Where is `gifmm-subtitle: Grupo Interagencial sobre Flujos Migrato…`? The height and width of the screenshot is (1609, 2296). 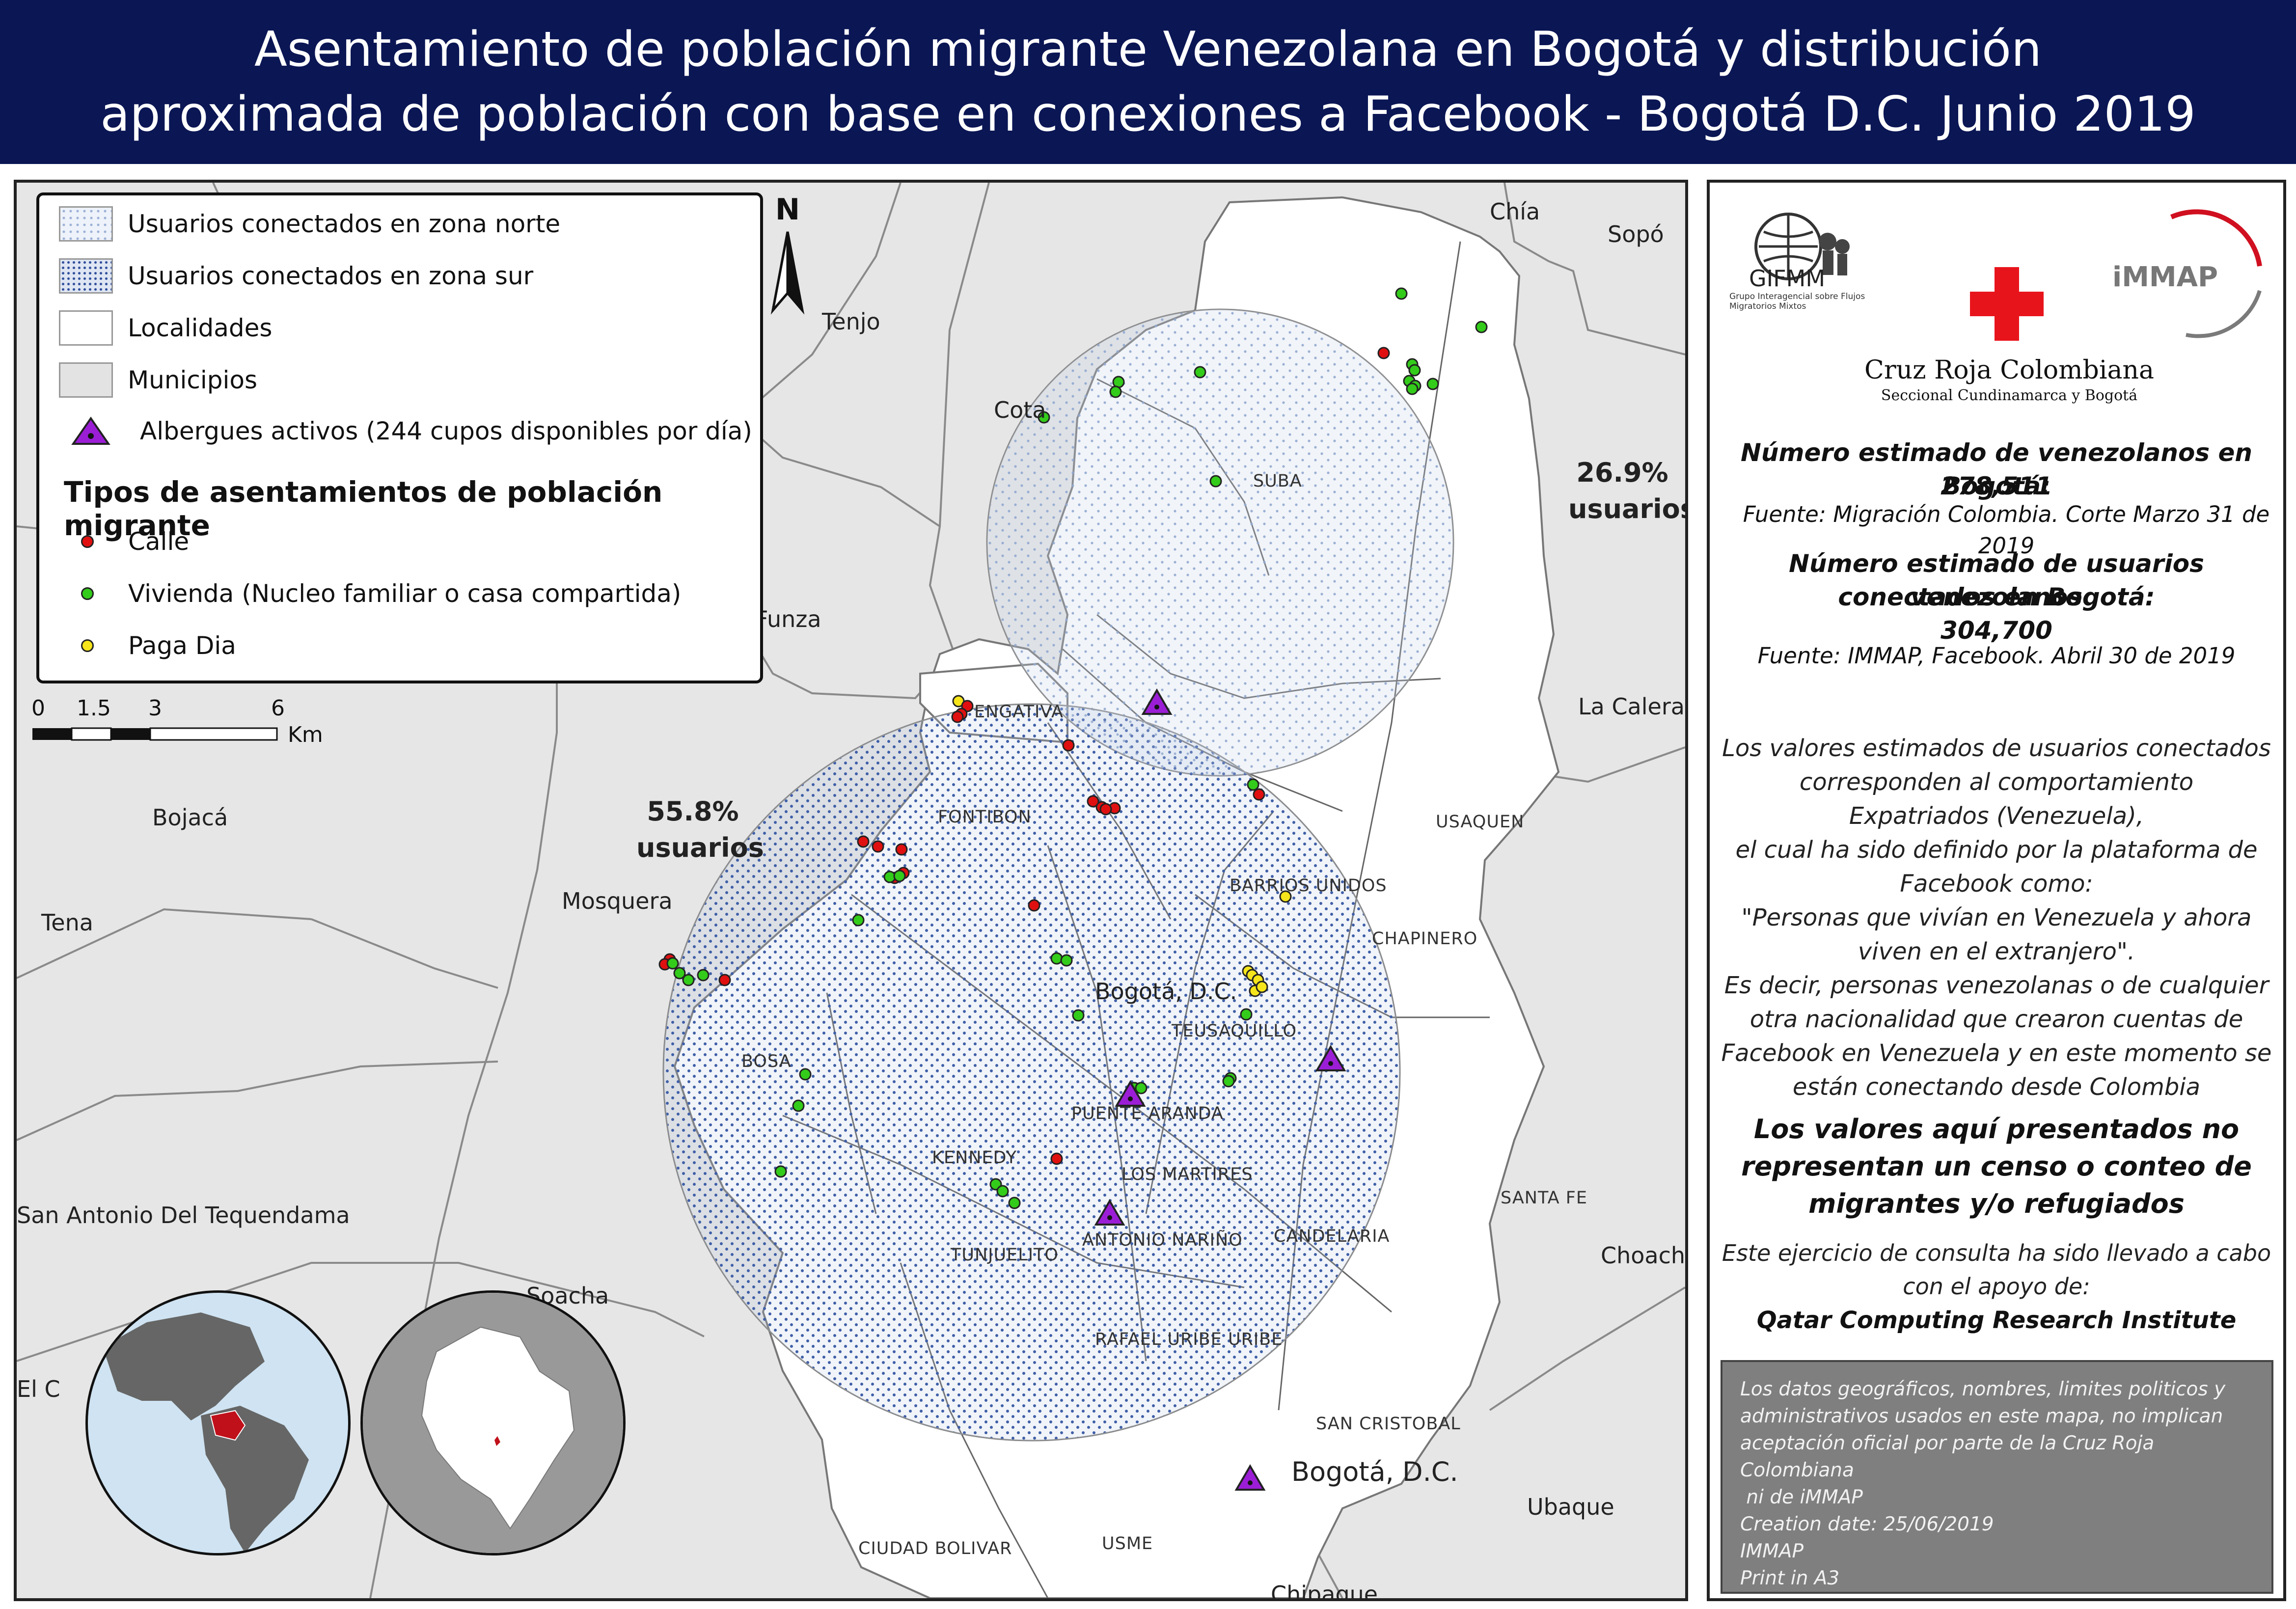
gifmm-subtitle: Grupo Interagencial sobre Flujos Migrato… is located at coordinates (1797, 301).